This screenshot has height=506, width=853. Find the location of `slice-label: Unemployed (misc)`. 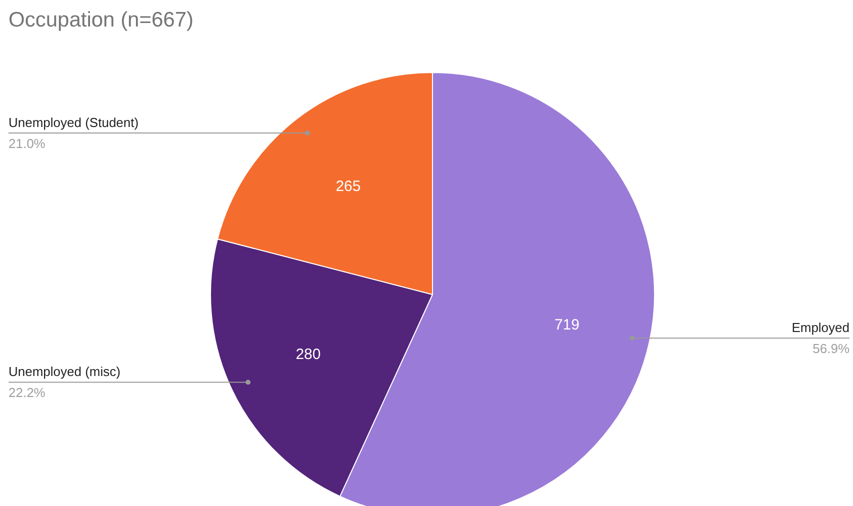

slice-label: Unemployed (misc) is located at coordinates (64, 372).